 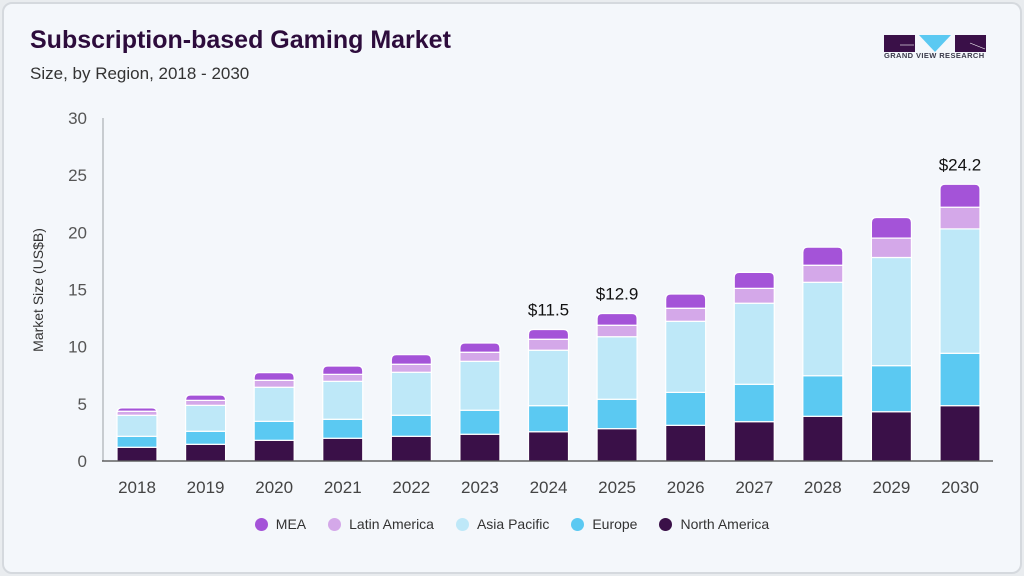 I want to click on x-tick-label: 2030, so click(x=960, y=487).